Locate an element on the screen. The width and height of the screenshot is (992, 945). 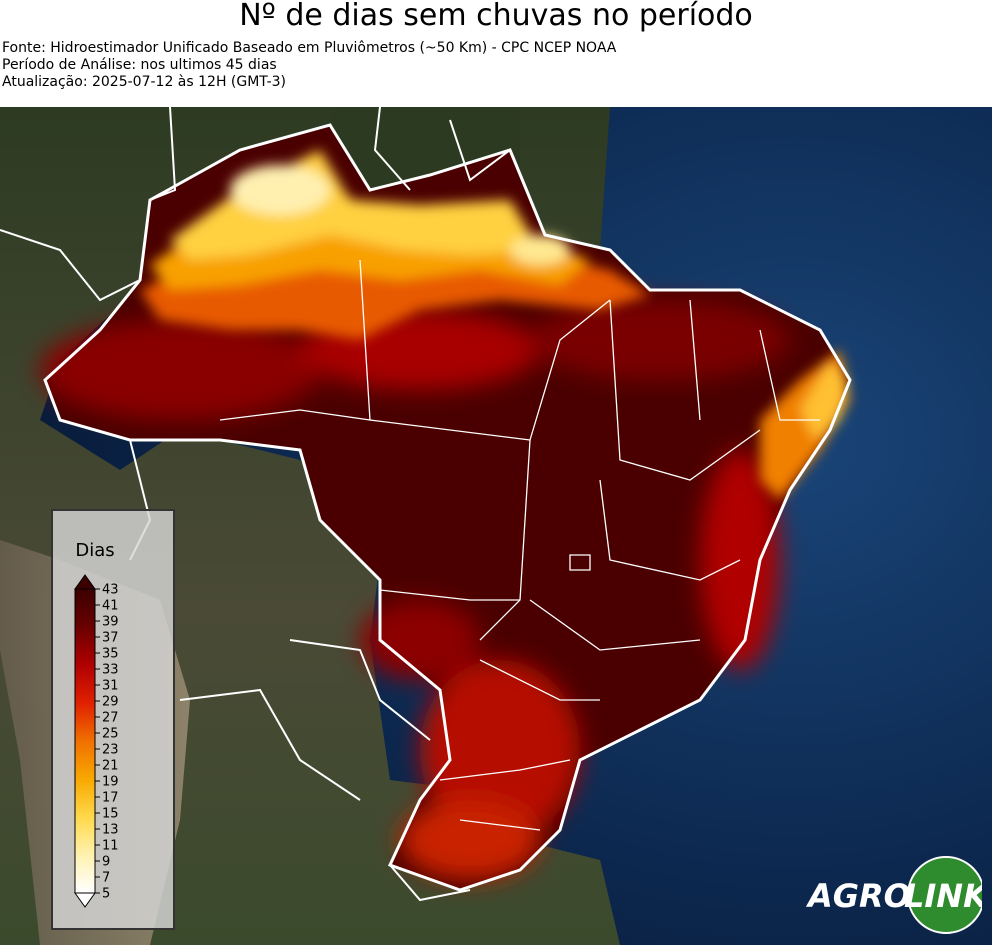
colorbar-tick-label: 17 is located at coordinates (110, 798).